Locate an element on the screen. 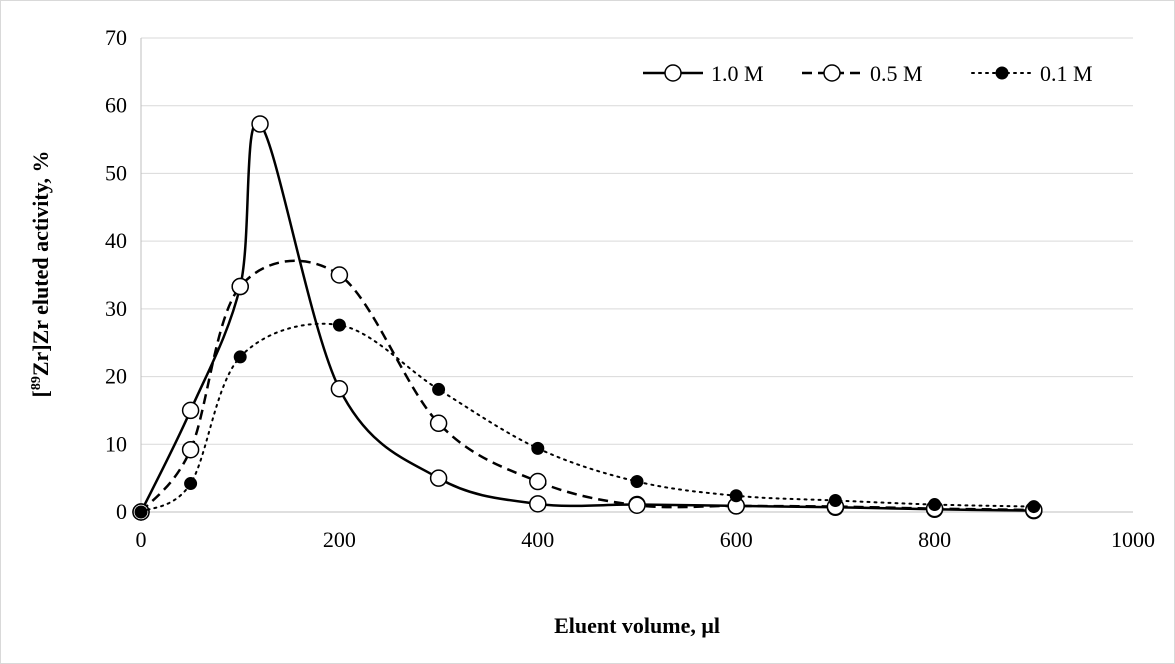 The height and width of the screenshot is (664, 1175). y-axis-title-superscript: 89 is located at coordinates (36, 383).